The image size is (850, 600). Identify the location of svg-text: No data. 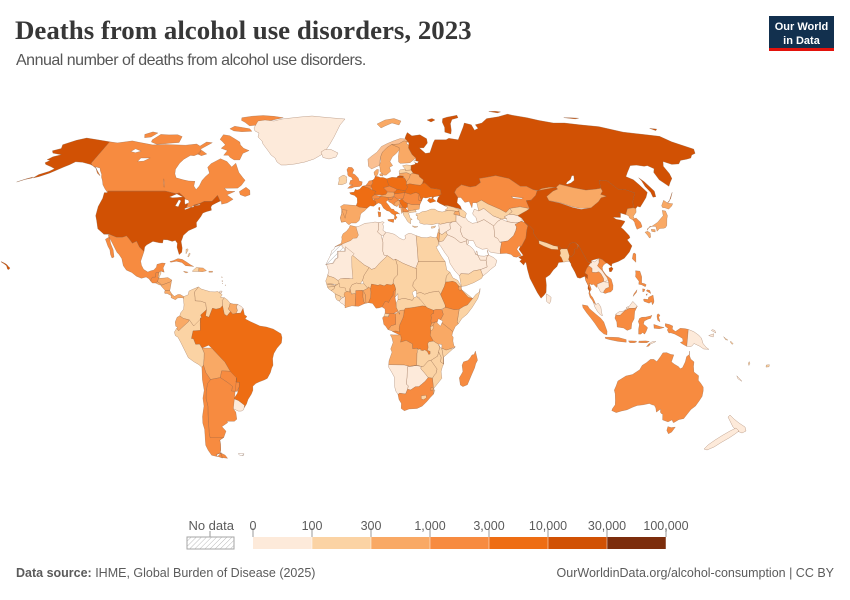
(211, 525).